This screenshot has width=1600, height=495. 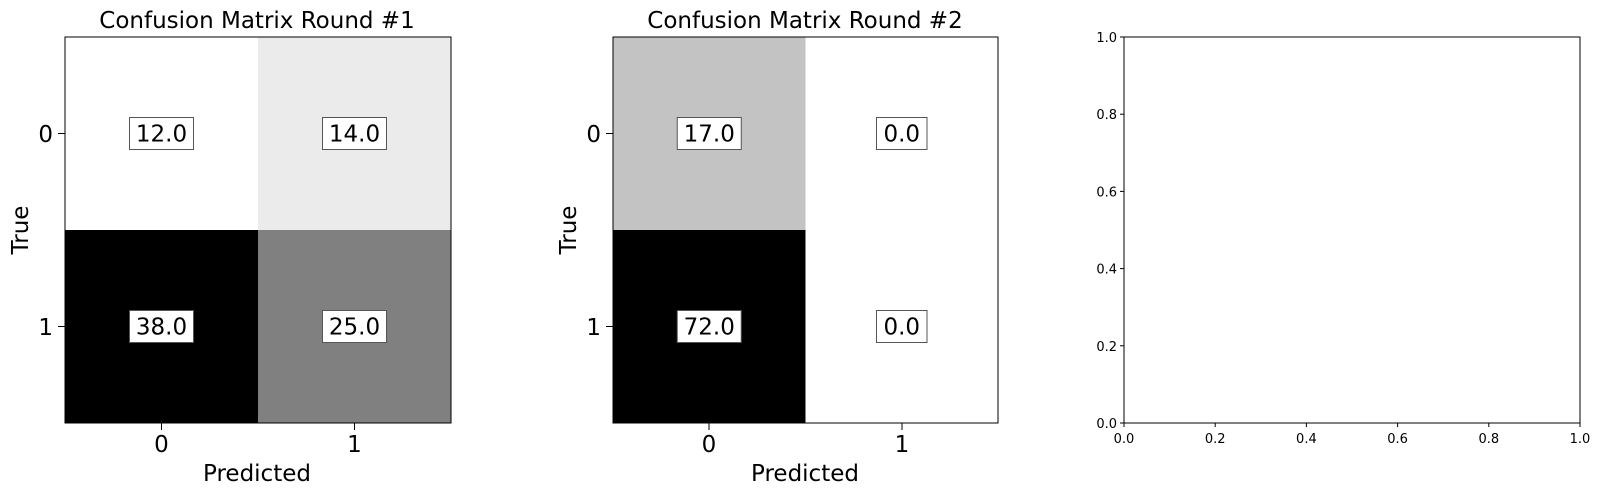 I want to click on y-tick-label: 0.6, so click(x=1106, y=192).